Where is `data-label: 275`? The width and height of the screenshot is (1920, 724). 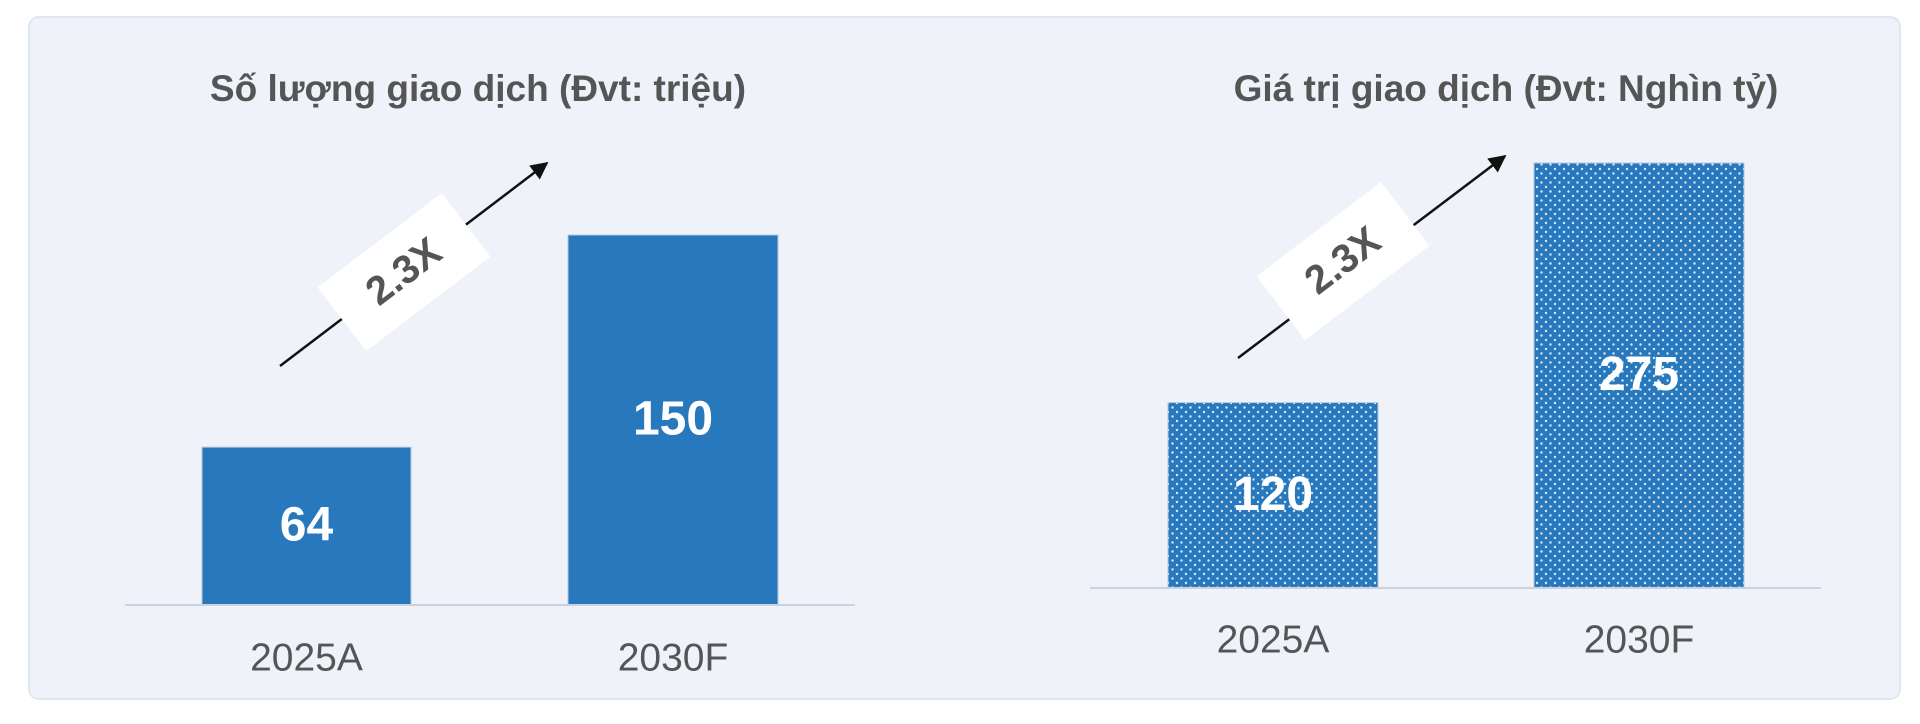 data-label: 275 is located at coordinates (1639, 374).